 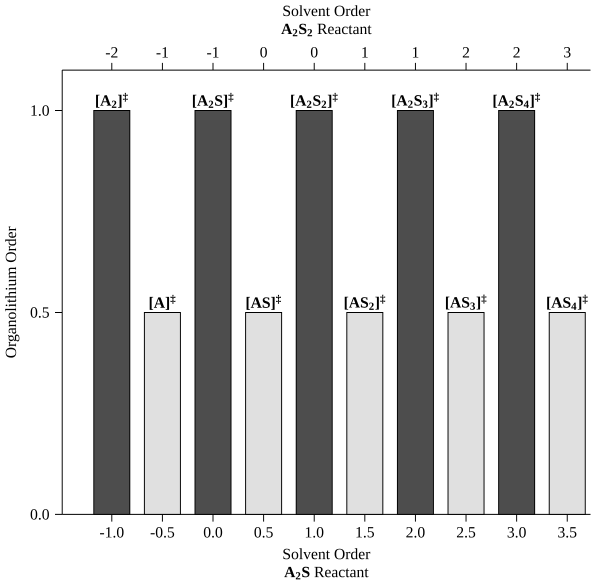 I want to click on y-tick-label: 1.0, so click(x=40, y=110).